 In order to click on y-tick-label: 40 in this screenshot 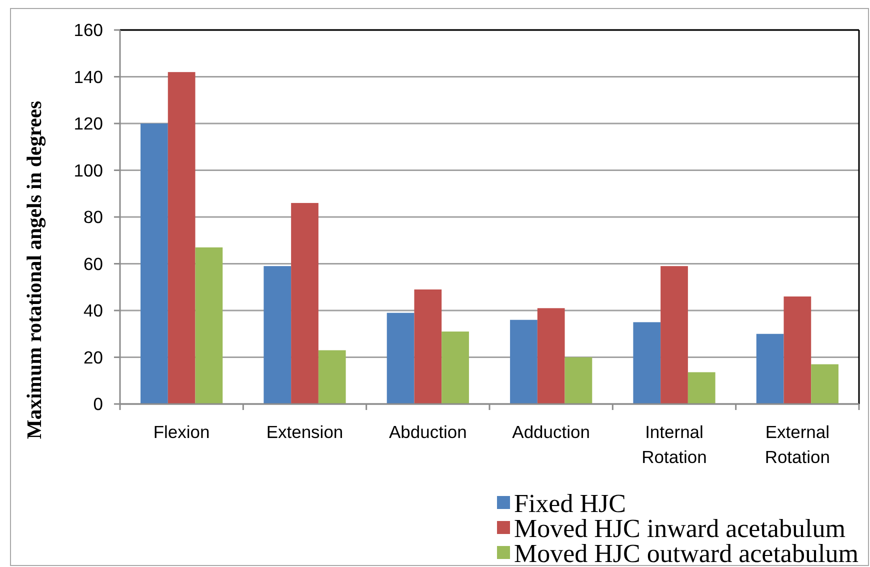, I will do `click(94, 310)`.